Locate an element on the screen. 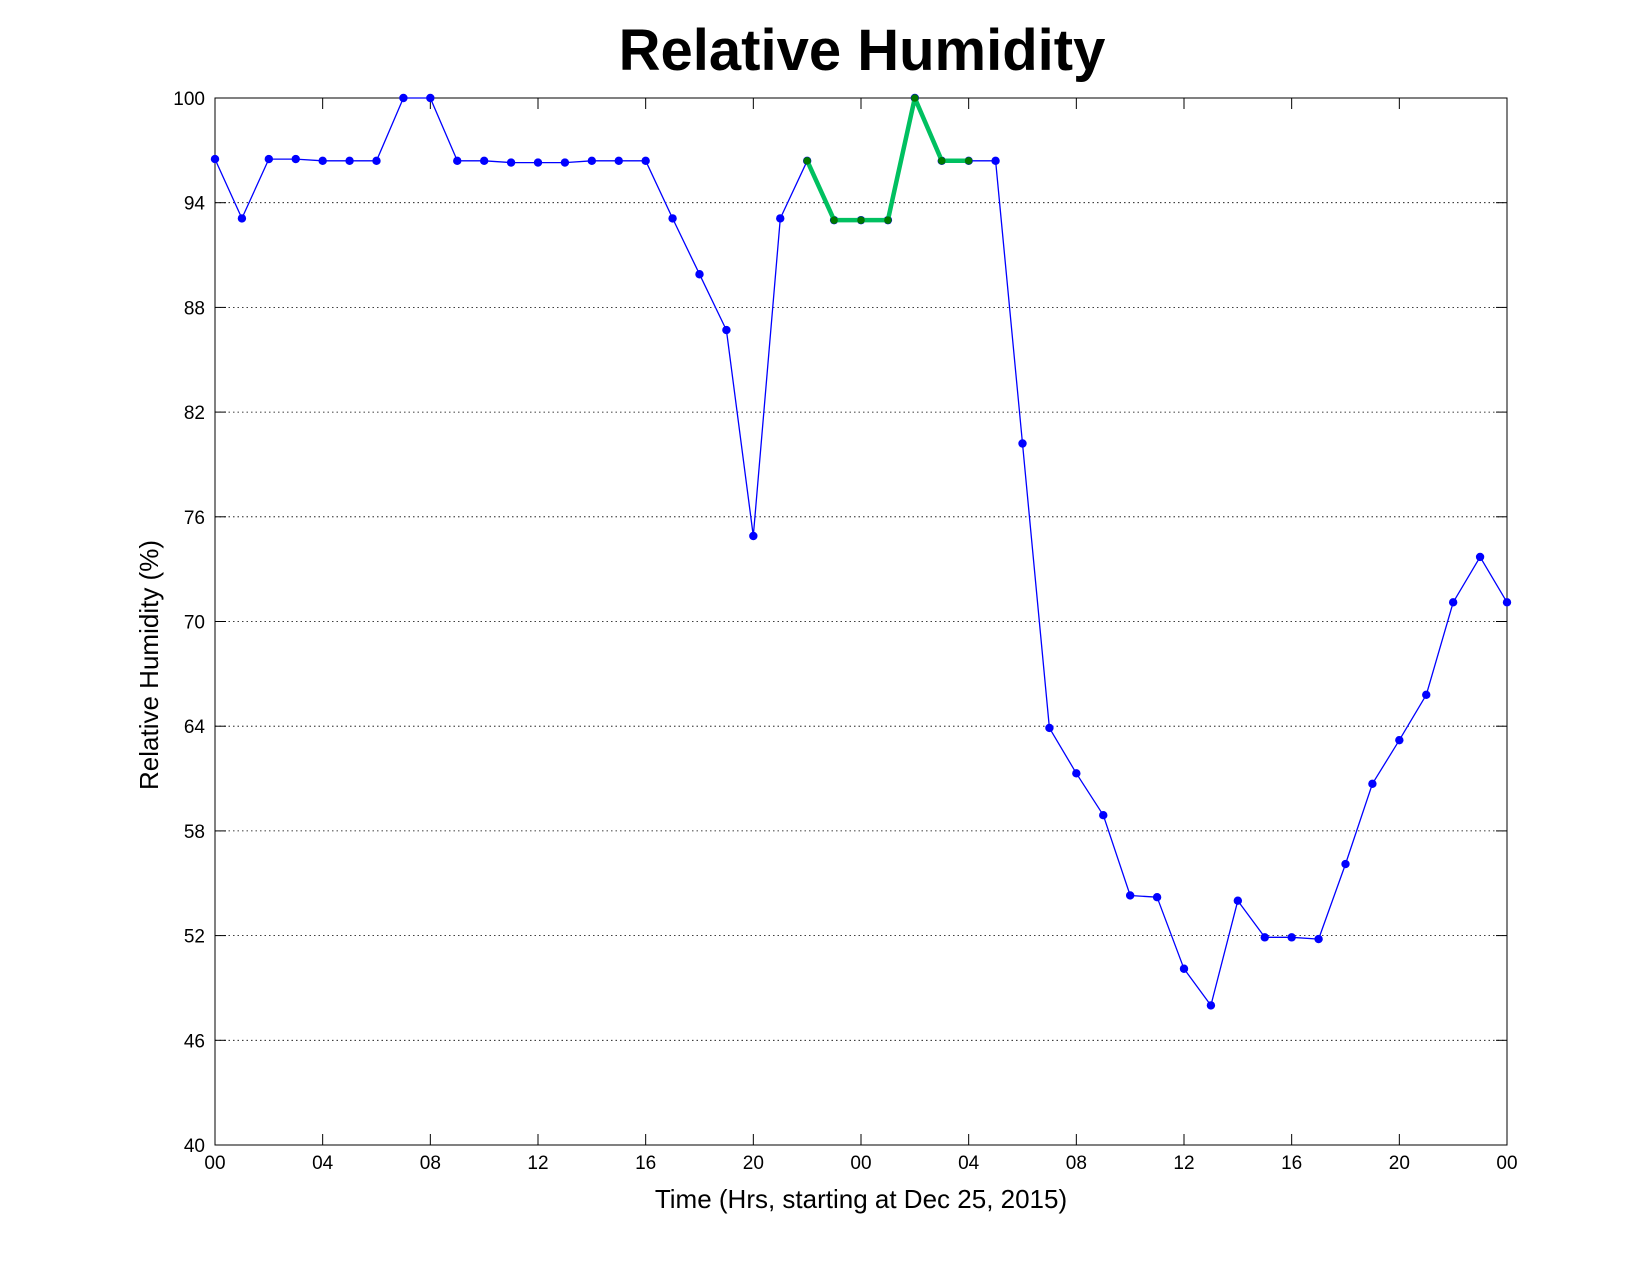 Image resolution: width=1650 pixels, height=1275 pixels. highlight-series is located at coordinates (888, 159).